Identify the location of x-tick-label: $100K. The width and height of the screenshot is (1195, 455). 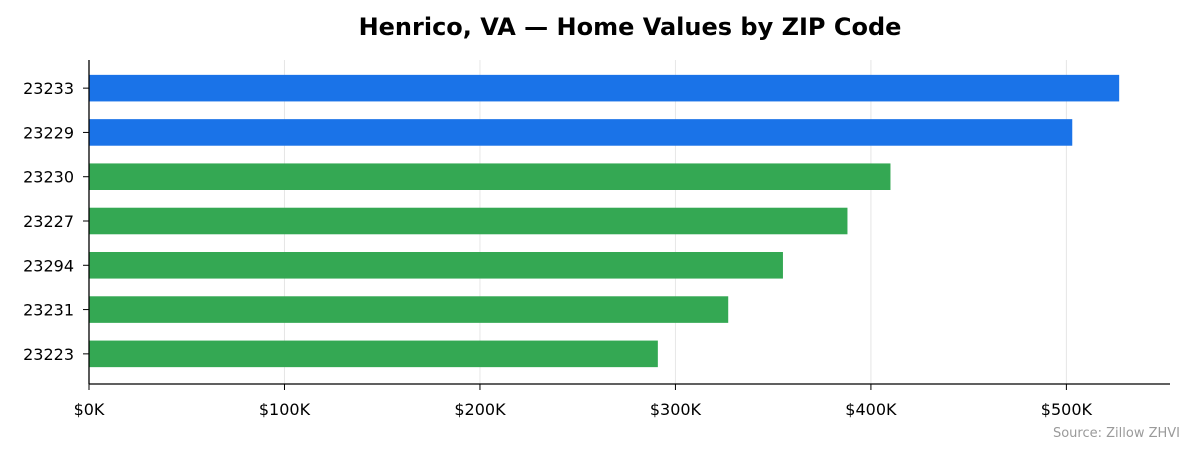
(285, 409).